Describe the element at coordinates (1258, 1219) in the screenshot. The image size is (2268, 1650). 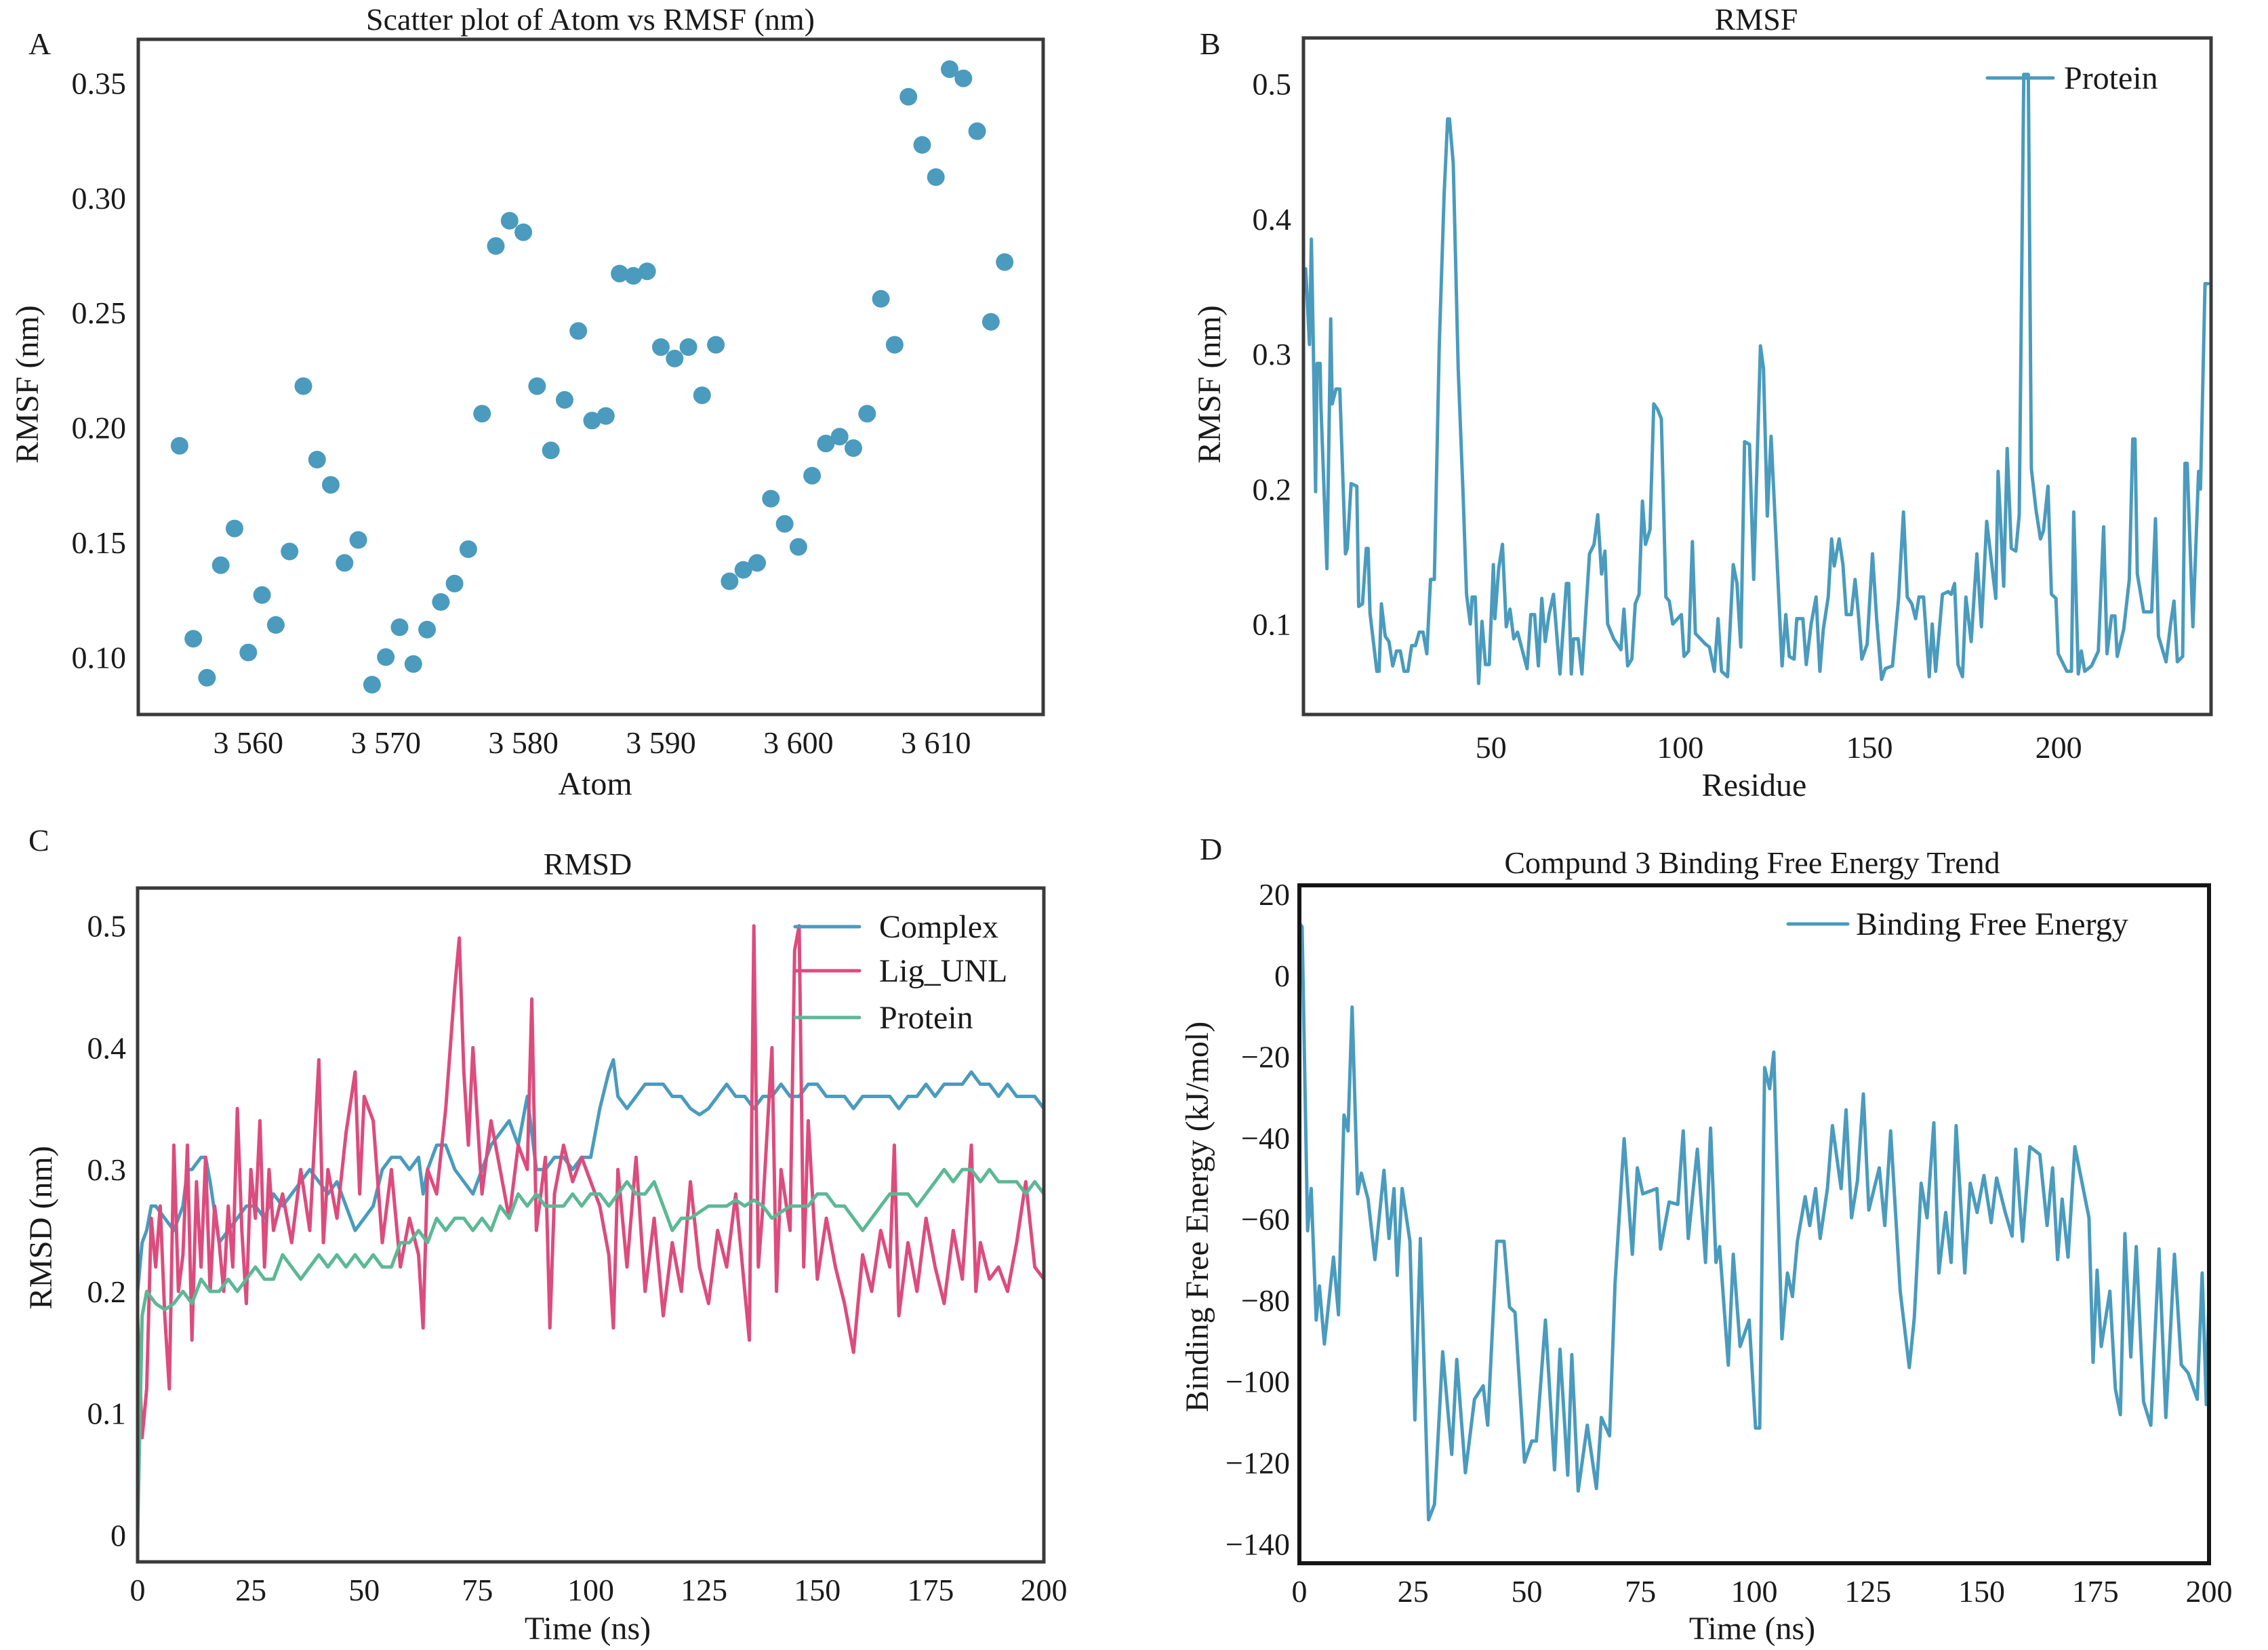
I see `panel-d-y-ticks: 20 0 −20 −40 −60 −80 −100 −120 −140` at that location.